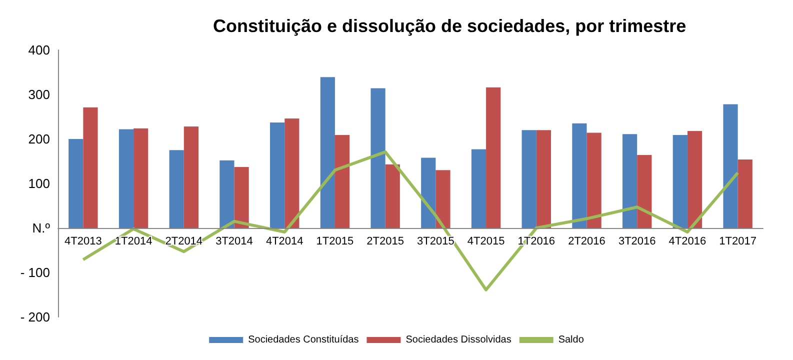  Describe the element at coordinates (303, 340) in the screenshot. I see `legend-label: Sociedades Constituídas` at that location.